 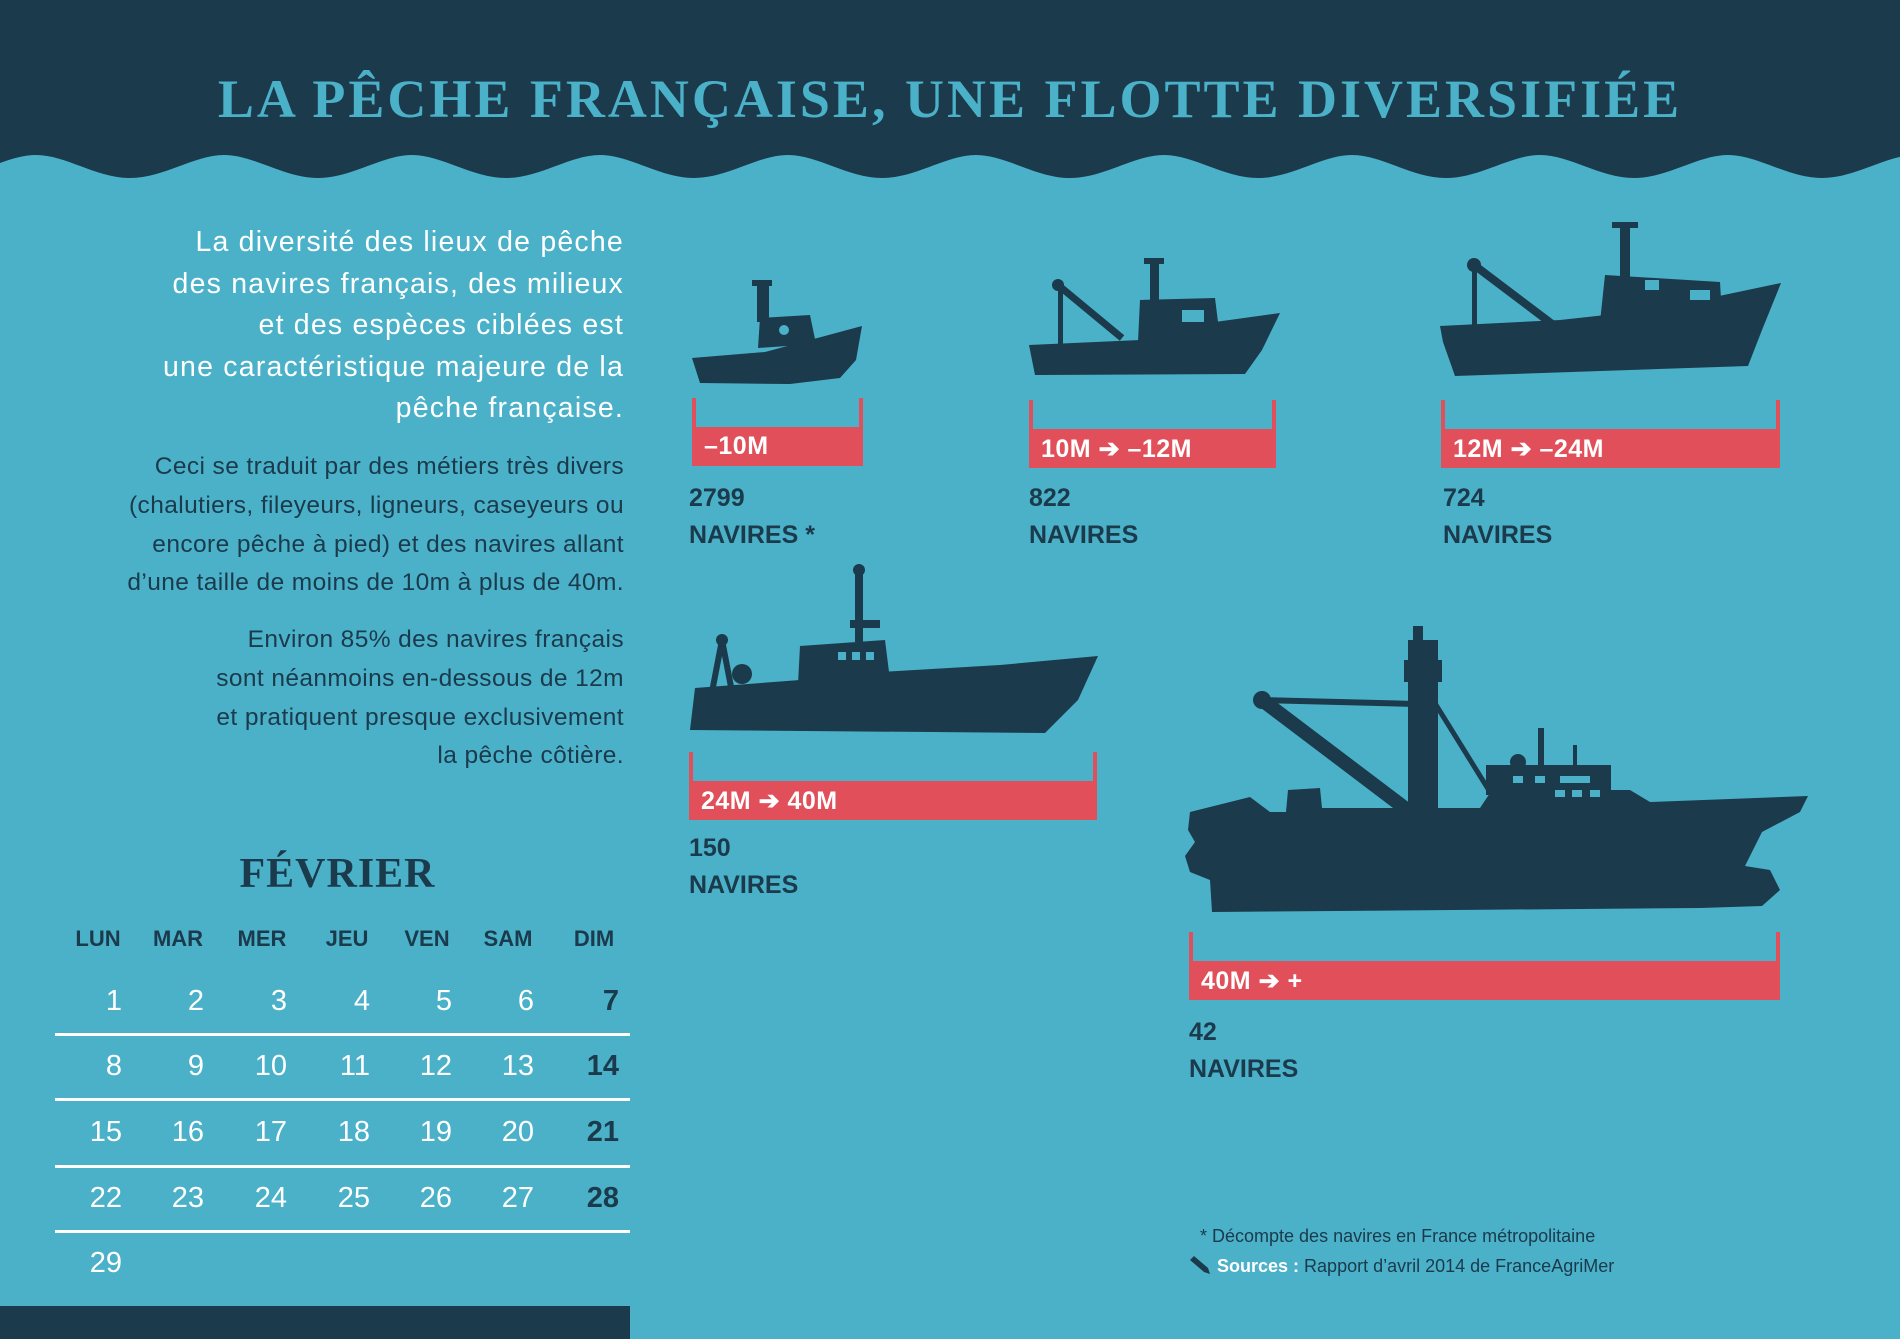 What do you see at coordinates (893, 800) in the screenshot?
I see `size-band: 24M ➔ 40M` at bounding box center [893, 800].